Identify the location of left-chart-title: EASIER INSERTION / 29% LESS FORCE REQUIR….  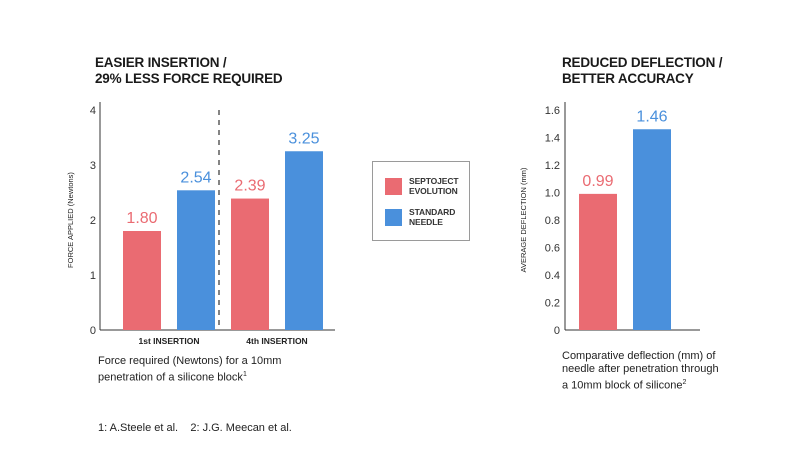
(189, 71).